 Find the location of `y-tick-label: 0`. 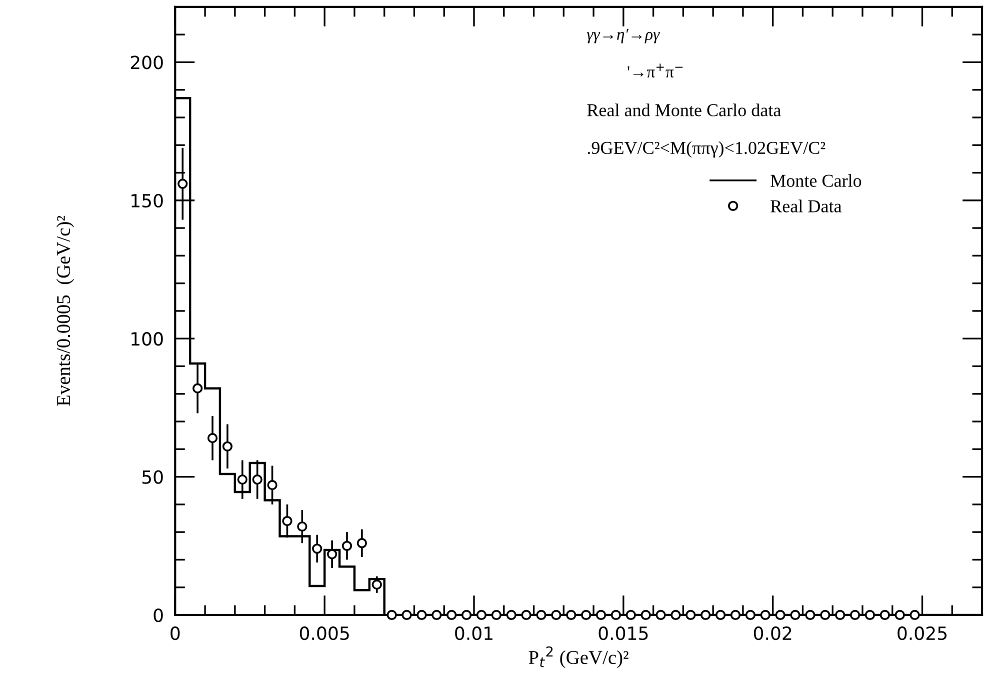

y-tick-label: 0 is located at coordinates (158, 615).